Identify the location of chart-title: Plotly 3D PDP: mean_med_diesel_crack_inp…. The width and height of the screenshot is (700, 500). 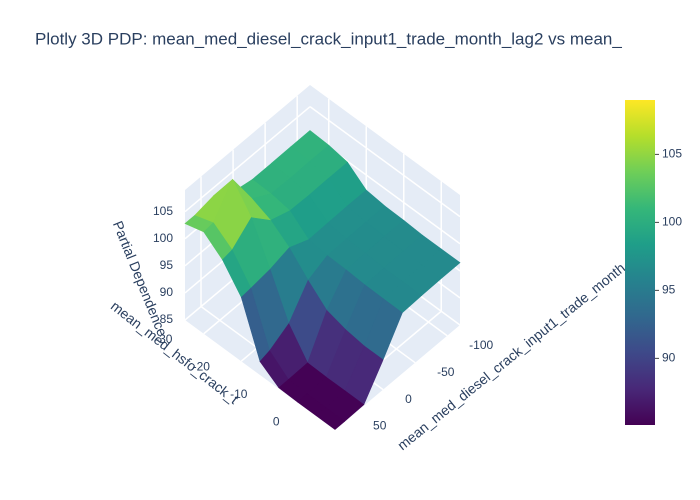
(328, 38).